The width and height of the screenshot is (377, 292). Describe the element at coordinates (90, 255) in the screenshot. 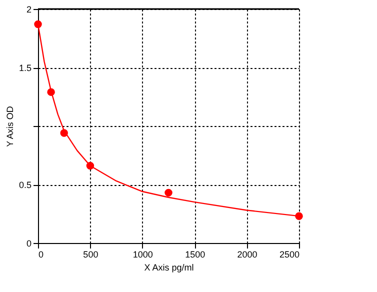

I see `x-tick-label: 500` at that location.